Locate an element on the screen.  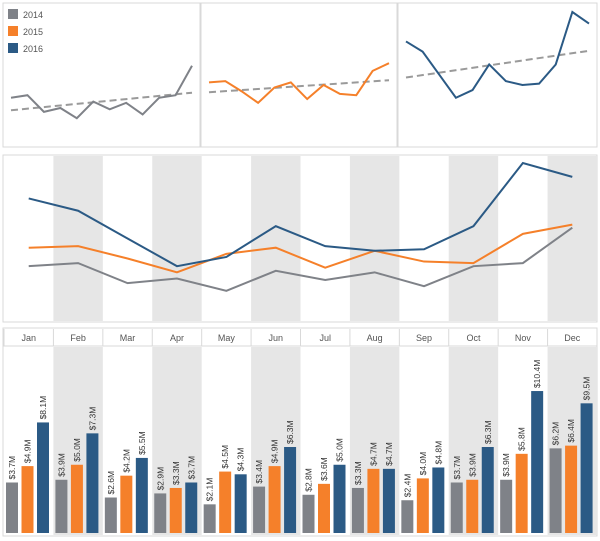
bar-2014-Jan is located at coordinates (12, 507).